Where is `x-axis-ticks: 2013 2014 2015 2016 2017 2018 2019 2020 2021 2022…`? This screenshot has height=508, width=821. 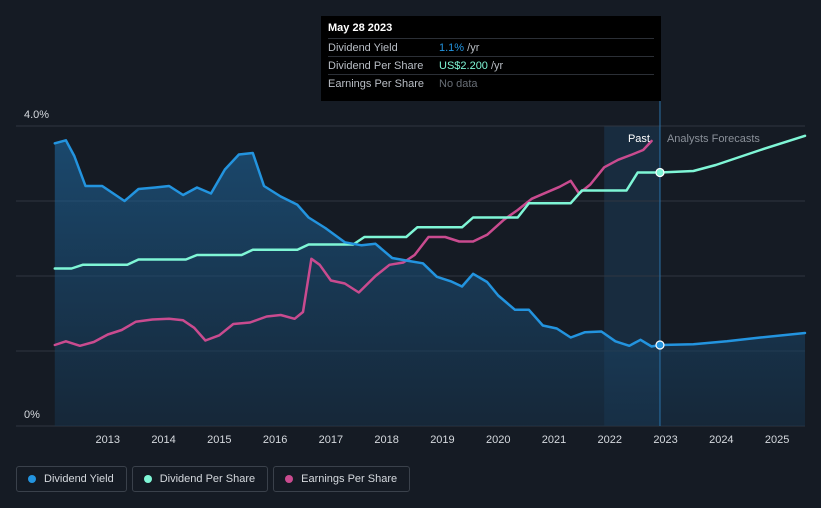 x-axis-ticks: 2013 2014 2015 2016 2017 2018 2019 2020 2021 2022… is located at coordinates (443, 440).